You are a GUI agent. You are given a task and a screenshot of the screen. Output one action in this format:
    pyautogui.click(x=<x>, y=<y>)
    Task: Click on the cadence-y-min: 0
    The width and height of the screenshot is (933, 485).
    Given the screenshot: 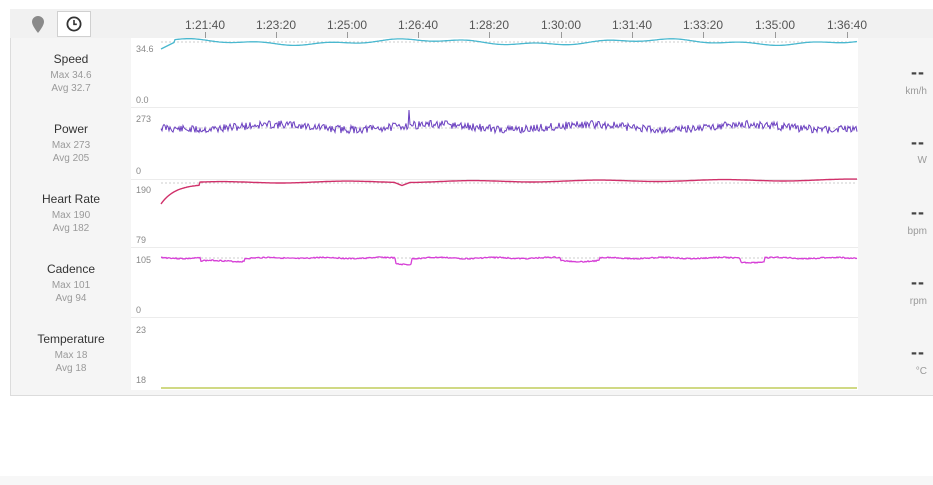 What is the action you would take?
    pyautogui.click(x=139, y=310)
    